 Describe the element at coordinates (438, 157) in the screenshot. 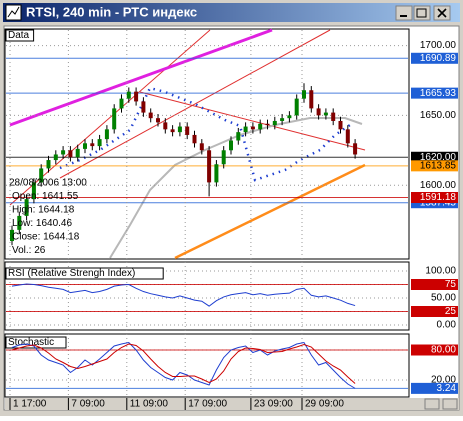

I see `level-label: 1620.00` at that location.